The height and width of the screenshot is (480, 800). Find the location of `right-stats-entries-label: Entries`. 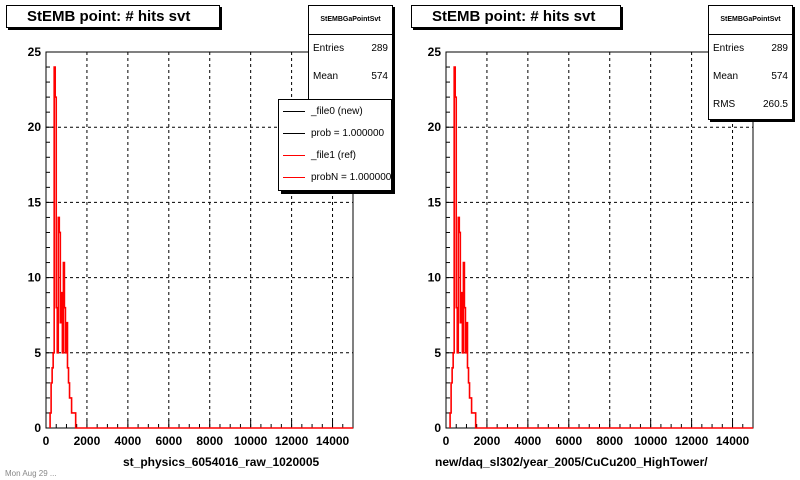

right-stats-entries-label: Entries is located at coordinates (729, 48).